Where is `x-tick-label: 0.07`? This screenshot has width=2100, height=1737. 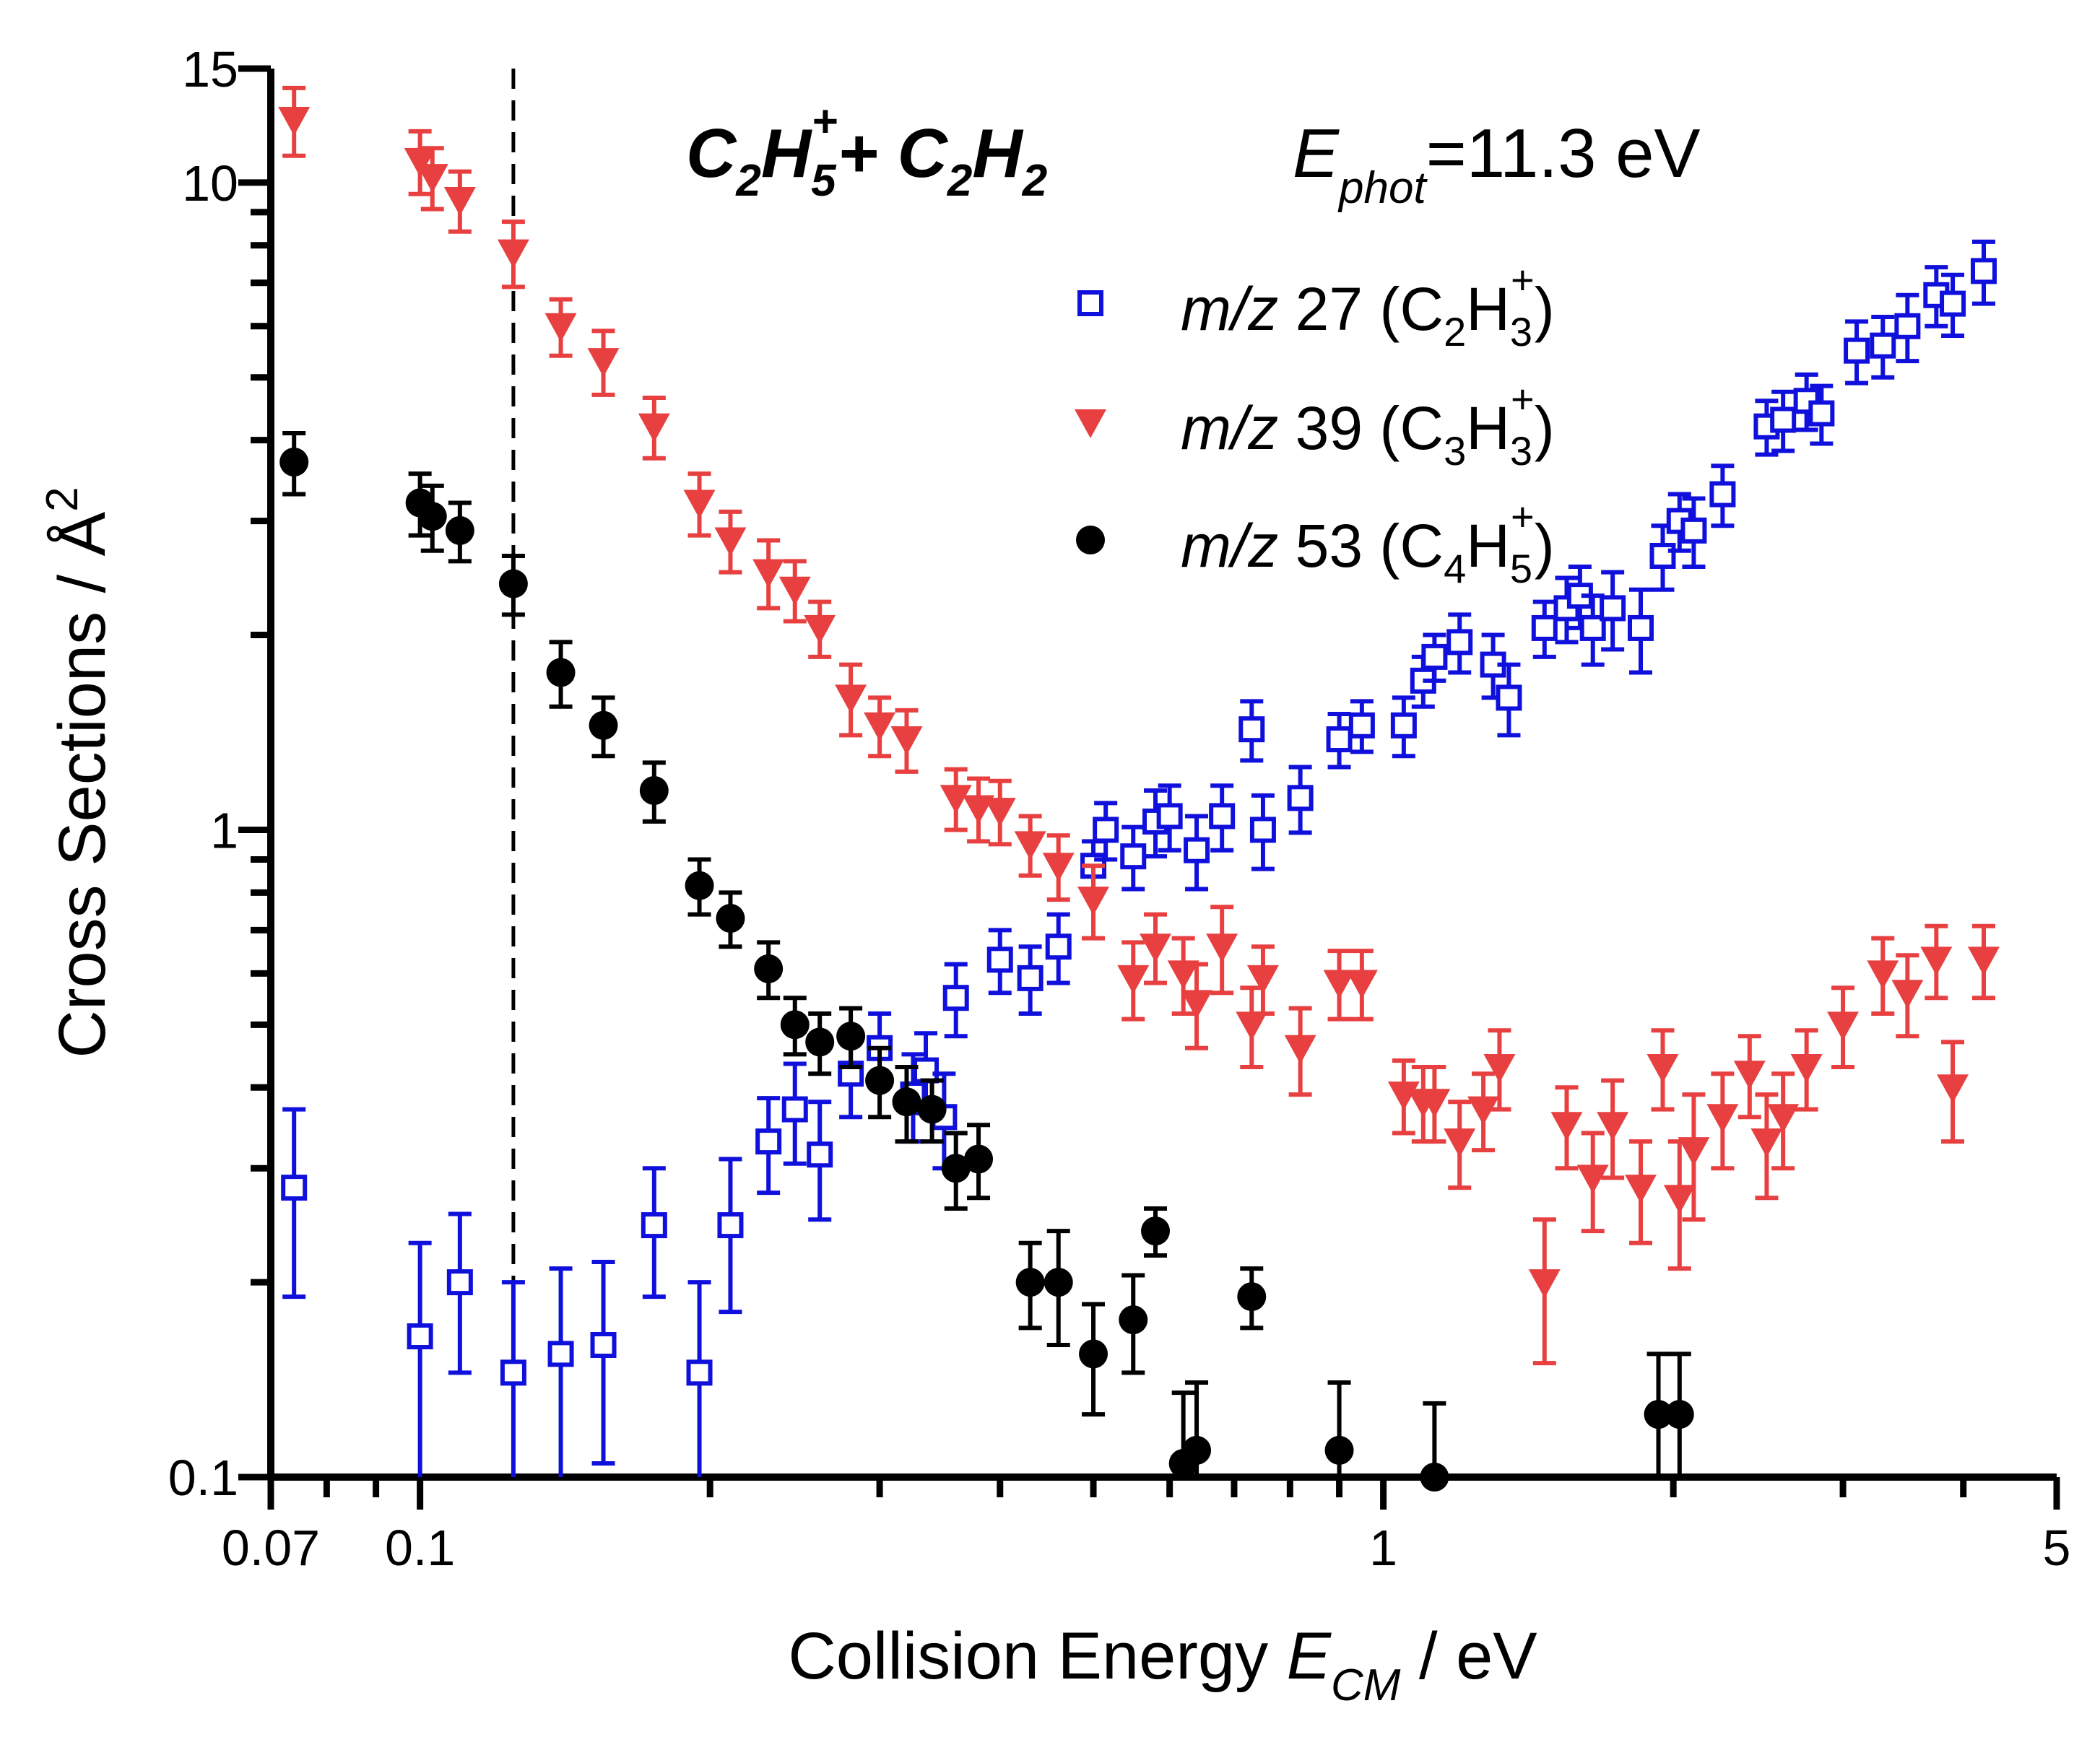
x-tick-label: 0.07 is located at coordinates (271, 1548).